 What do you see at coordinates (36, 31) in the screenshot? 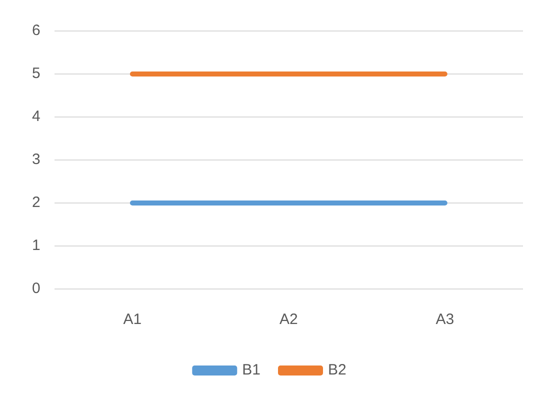
I see `y-tick-label: 6` at bounding box center [36, 31].